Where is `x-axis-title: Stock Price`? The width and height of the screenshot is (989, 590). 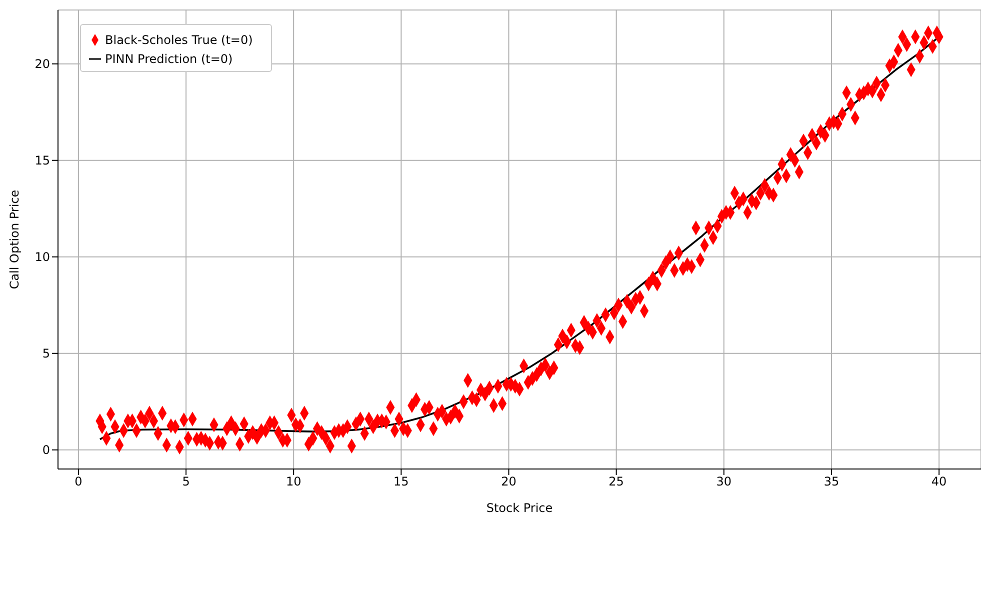 x-axis-title: Stock Price is located at coordinates (519, 508).